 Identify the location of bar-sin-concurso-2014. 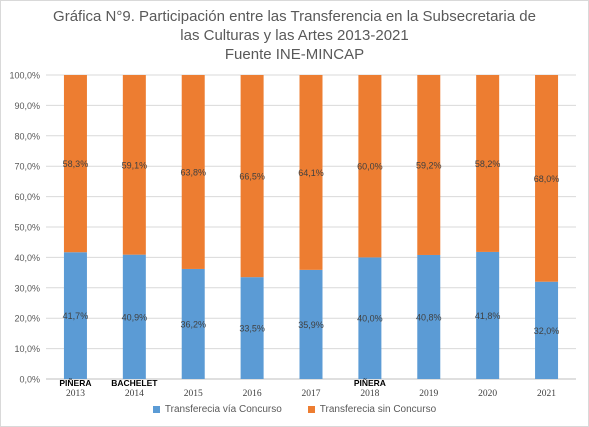
(134, 165).